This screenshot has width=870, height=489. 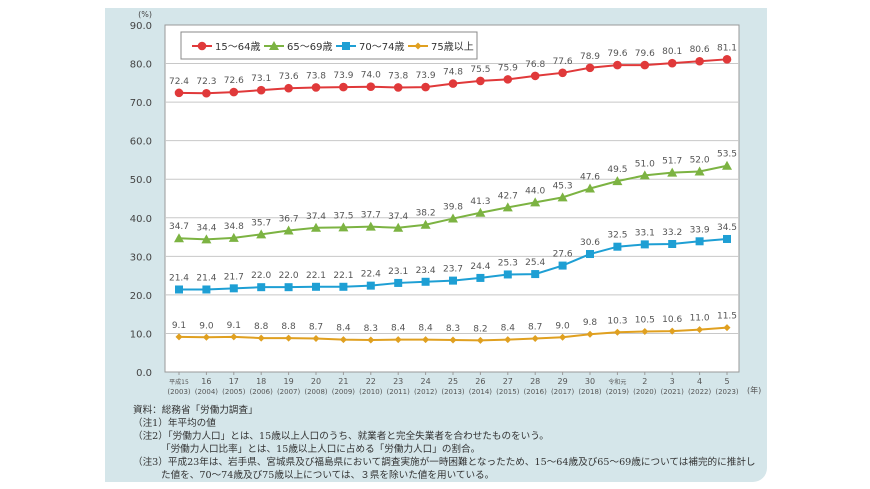 What do you see at coordinates (508, 392) in the screenshot?
I see `x-tick-year: (2015)` at bounding box center [508, 392].